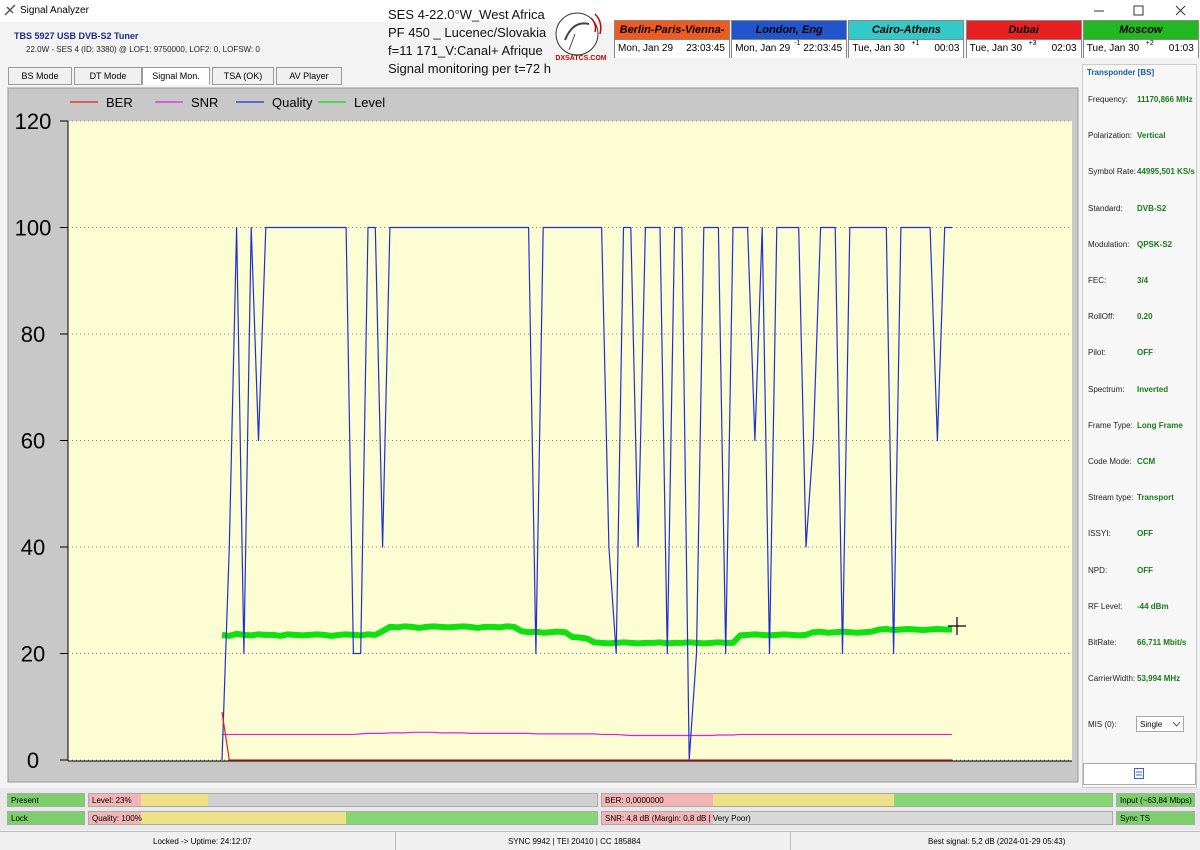 This screenshot has height=850, width=1200. Describe the element at coordinates (1146, 461) in the screenshot. I see `field-value: CCM` at that location.